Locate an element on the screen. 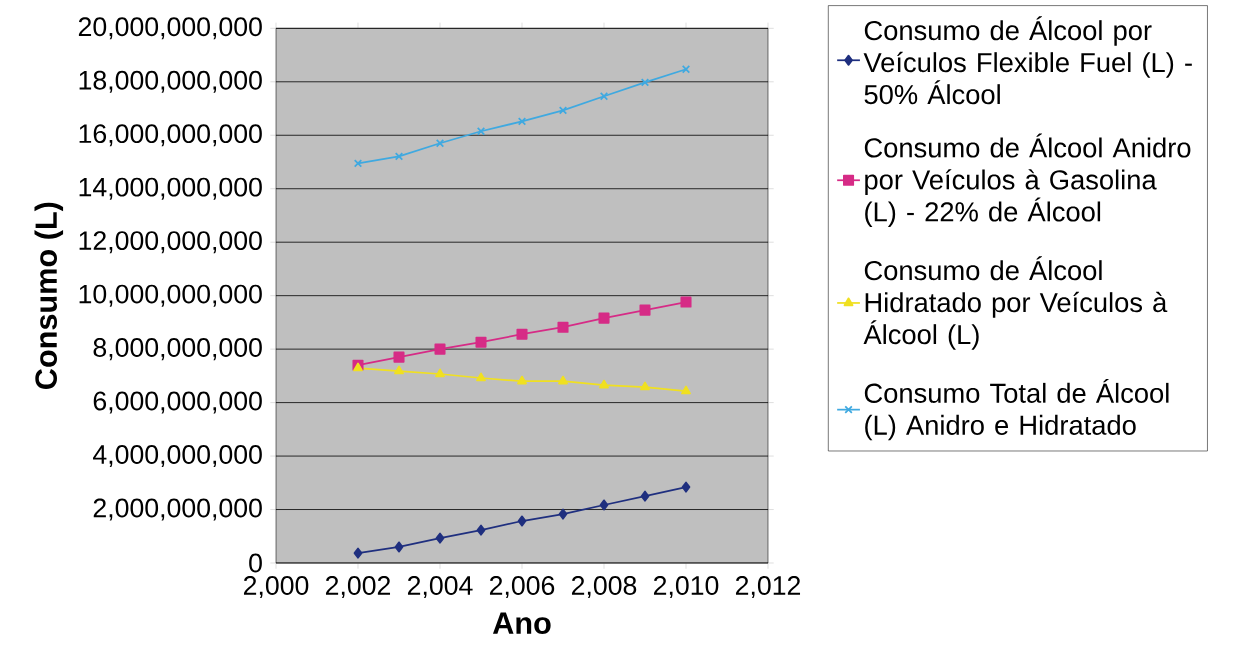  x-axis-title: Ano is located at coordinates (521, 623).